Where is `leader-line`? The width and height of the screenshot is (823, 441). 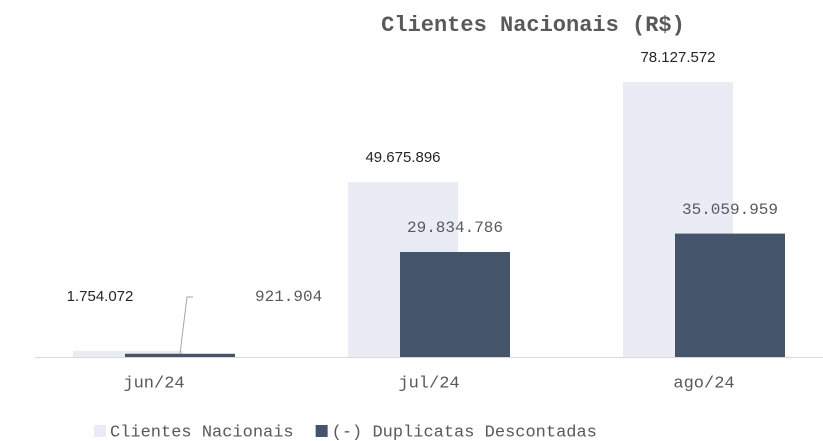 leader-line is located at coordinates (186, 325).